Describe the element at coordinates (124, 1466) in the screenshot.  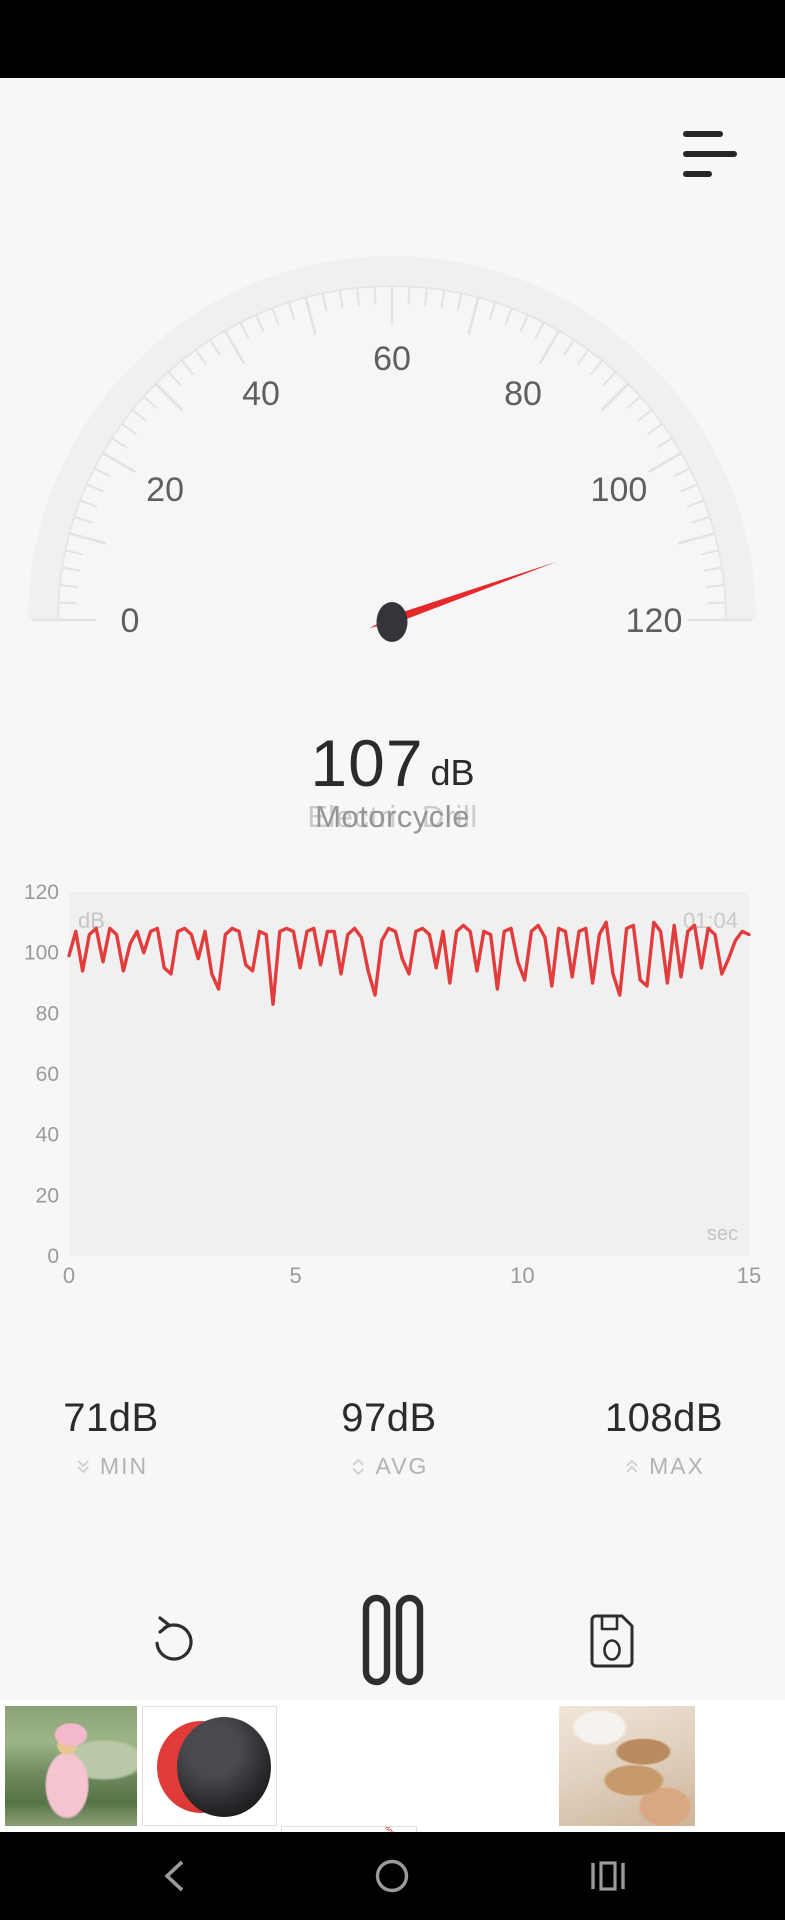
I see `stat-label: MIN` at that location.